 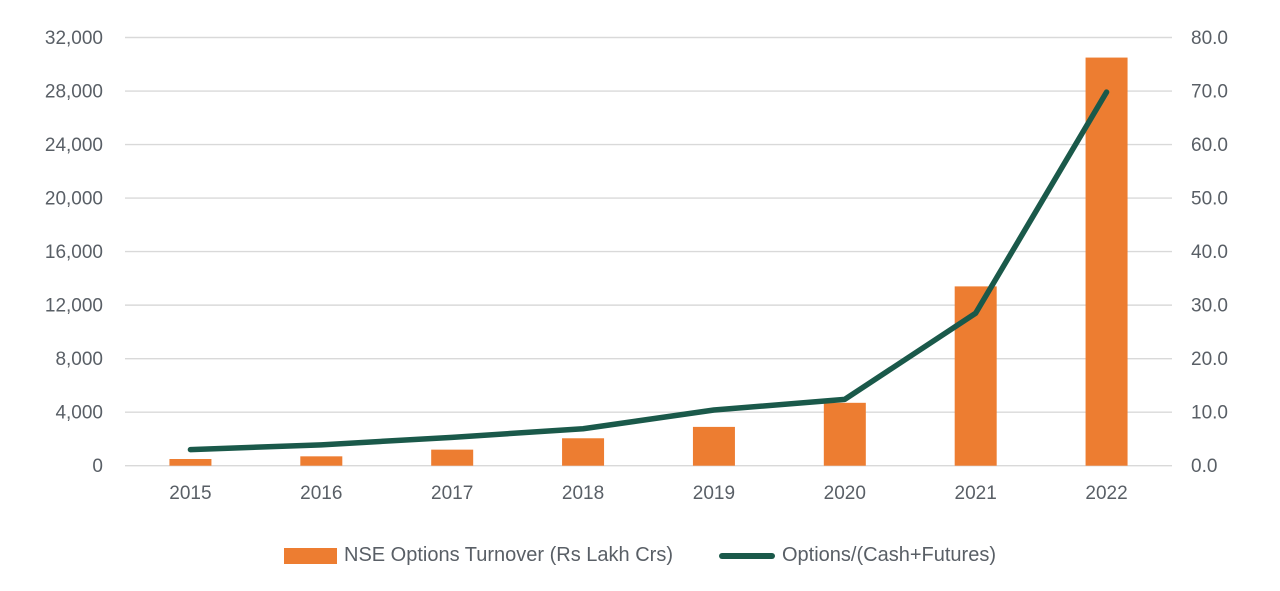 What do you see at coordinates (190, 462) in the screenshot?
I see `bar-2015` at bounding box center [190, 462].